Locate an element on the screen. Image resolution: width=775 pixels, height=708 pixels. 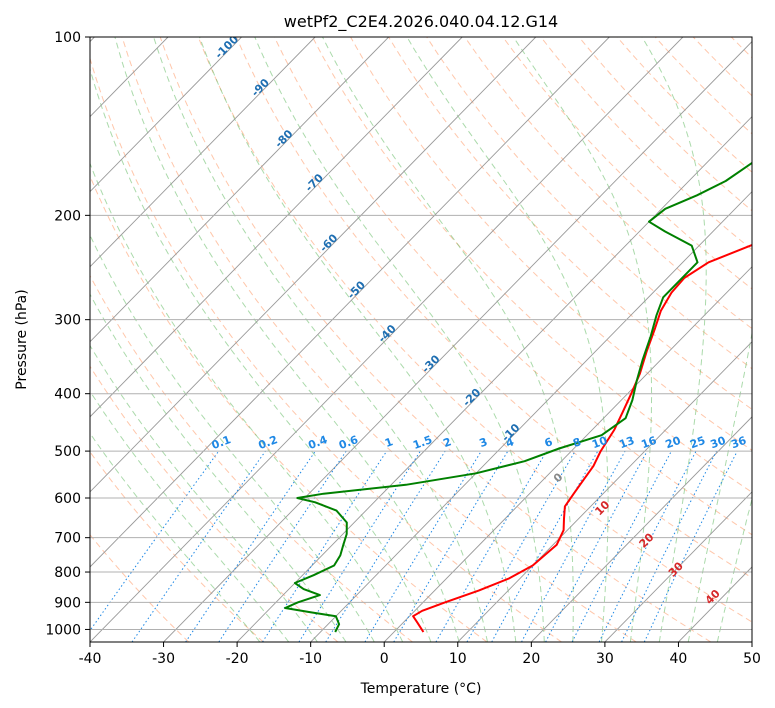
mixing-ratio-label: 30 is located at coordinates (718, 443).